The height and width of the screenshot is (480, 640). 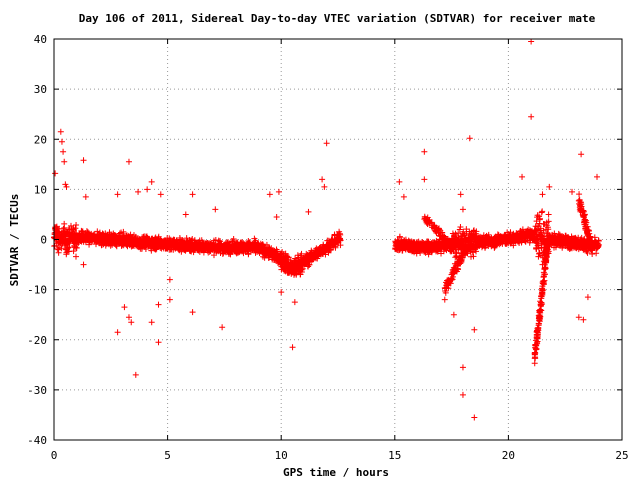 What do you see at coordinates (621, 455) in the screenshot?
I see `x-tick-label: 25` at bounding box center [621, 455].